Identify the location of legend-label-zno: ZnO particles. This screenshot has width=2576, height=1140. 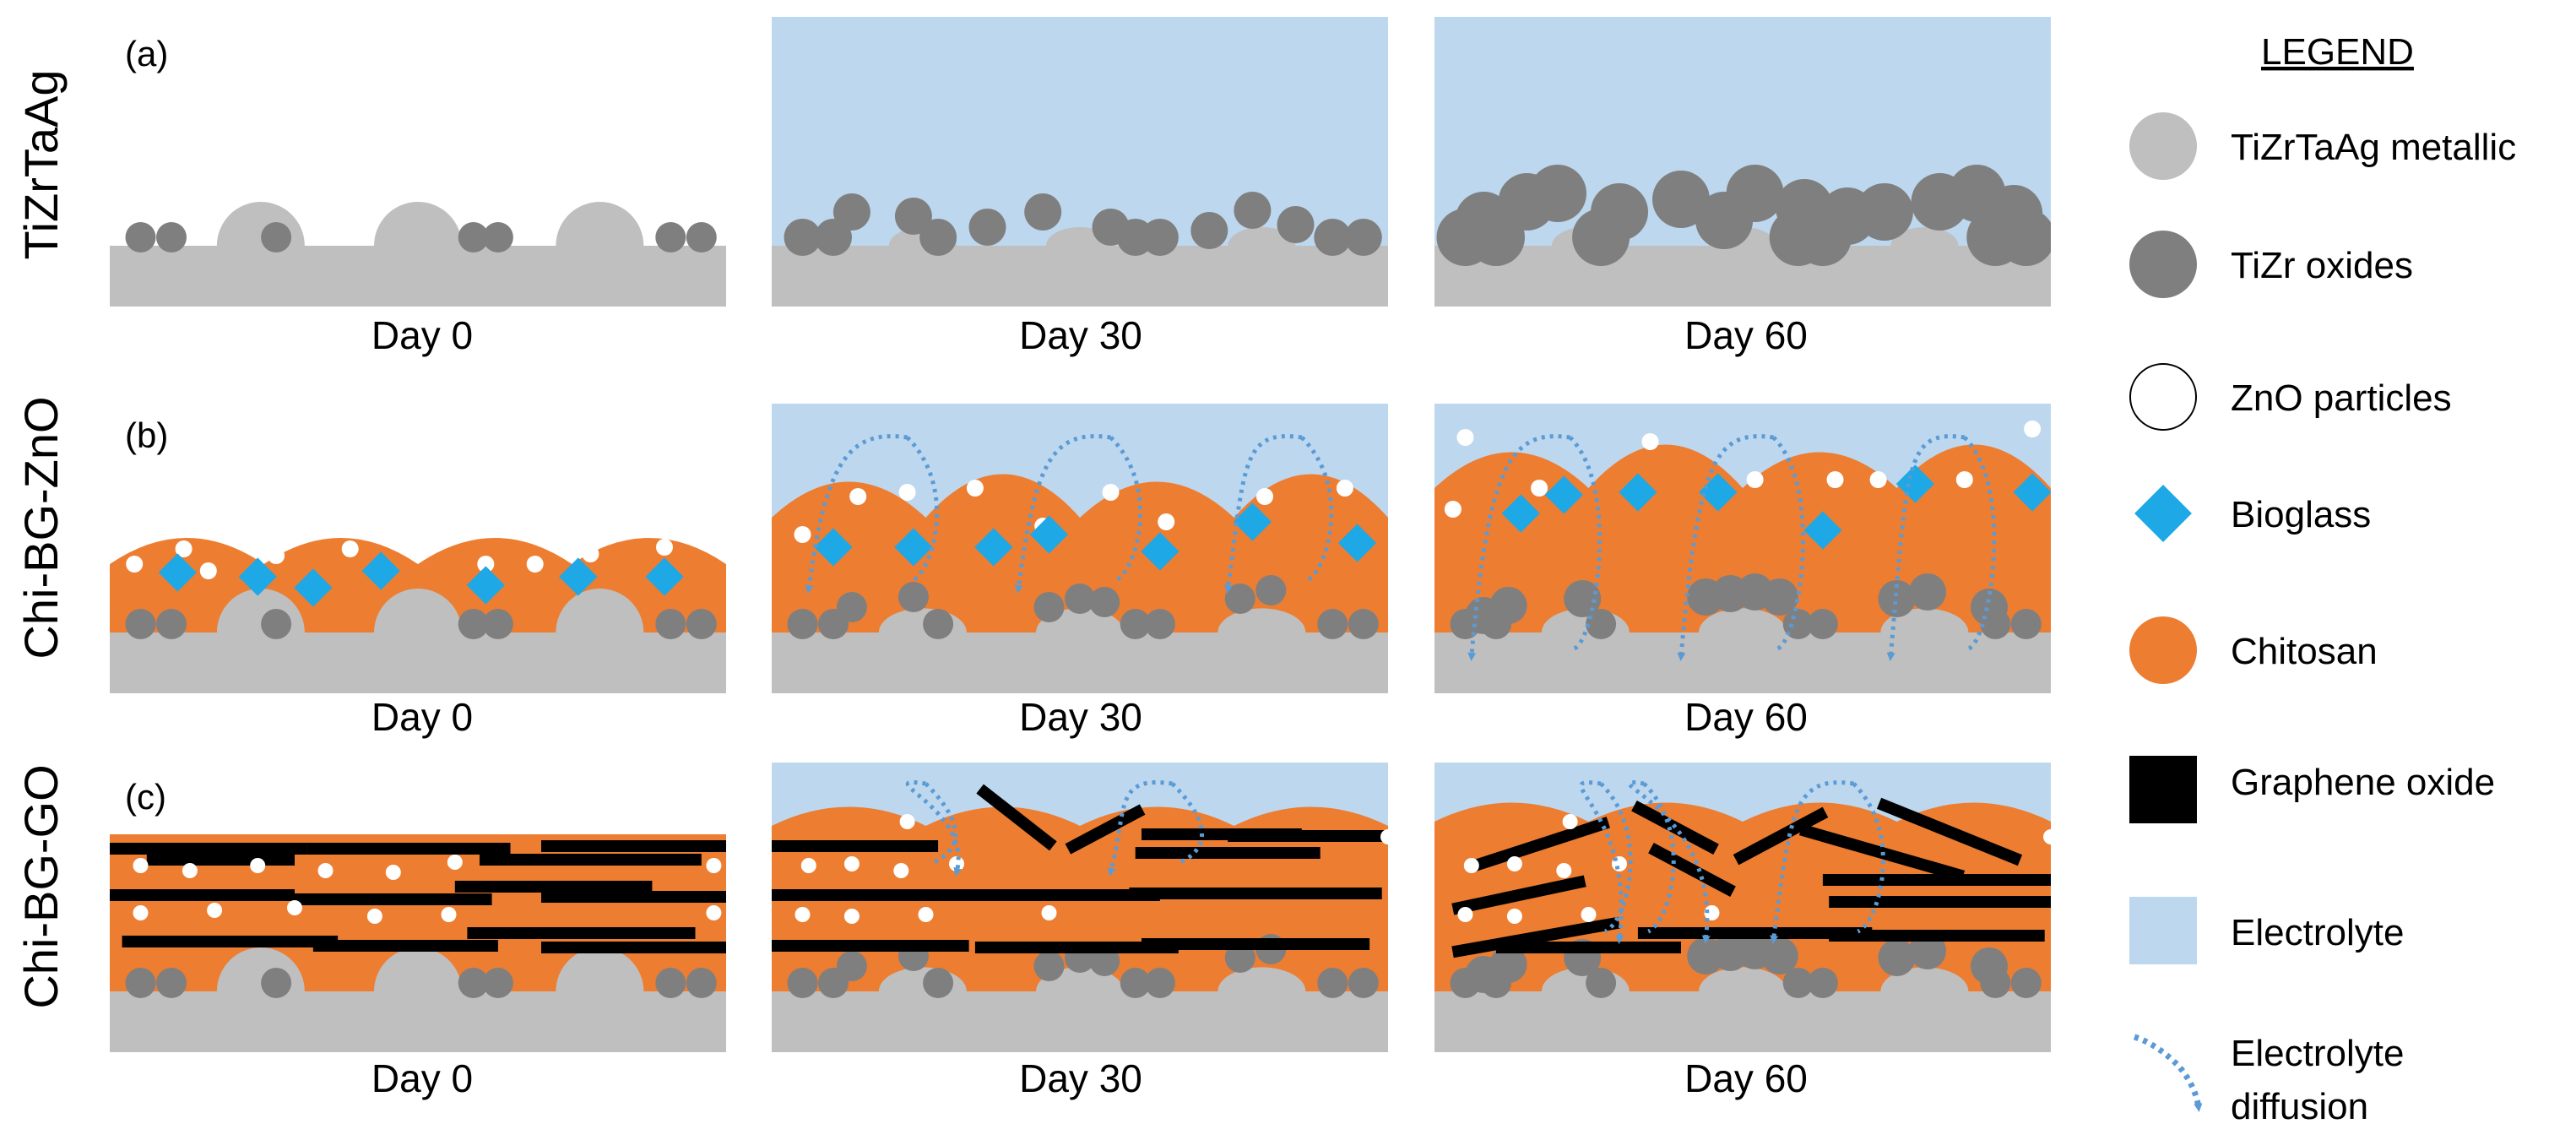
(2342, 398).